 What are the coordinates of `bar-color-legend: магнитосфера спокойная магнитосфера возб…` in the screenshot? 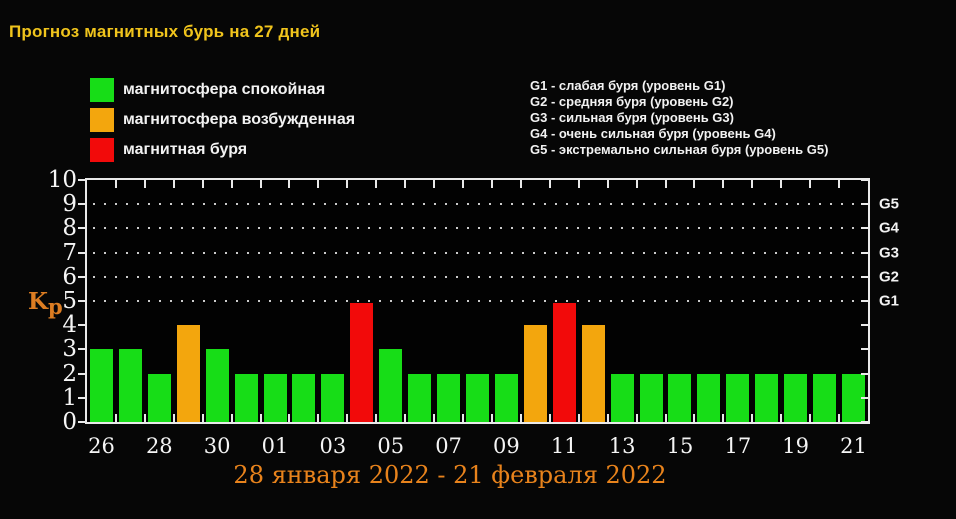 It's located at (222, 123).